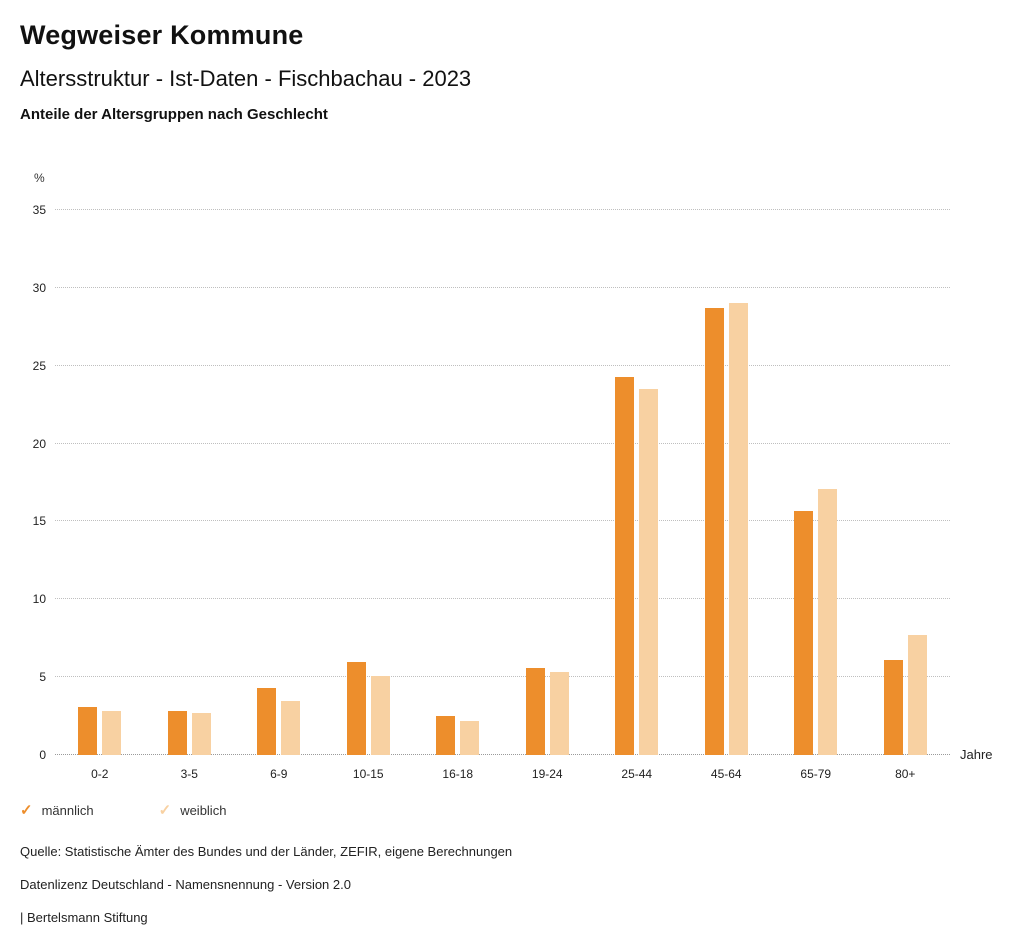  Describe the element at coordinates (905, 774) in the screenshot. I see `x-tick-label: 80+` at that location.